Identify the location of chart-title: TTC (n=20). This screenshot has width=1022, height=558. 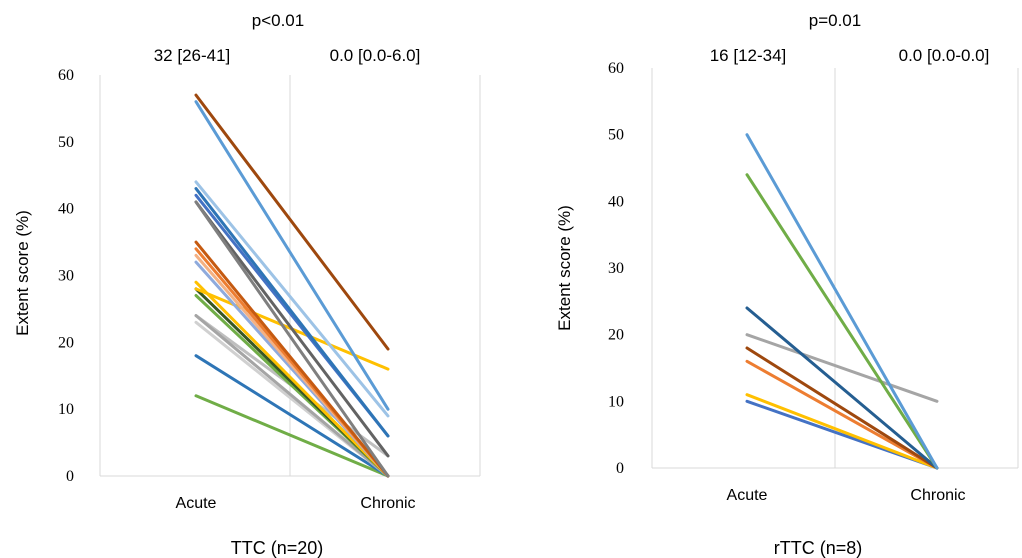
(277, 548).